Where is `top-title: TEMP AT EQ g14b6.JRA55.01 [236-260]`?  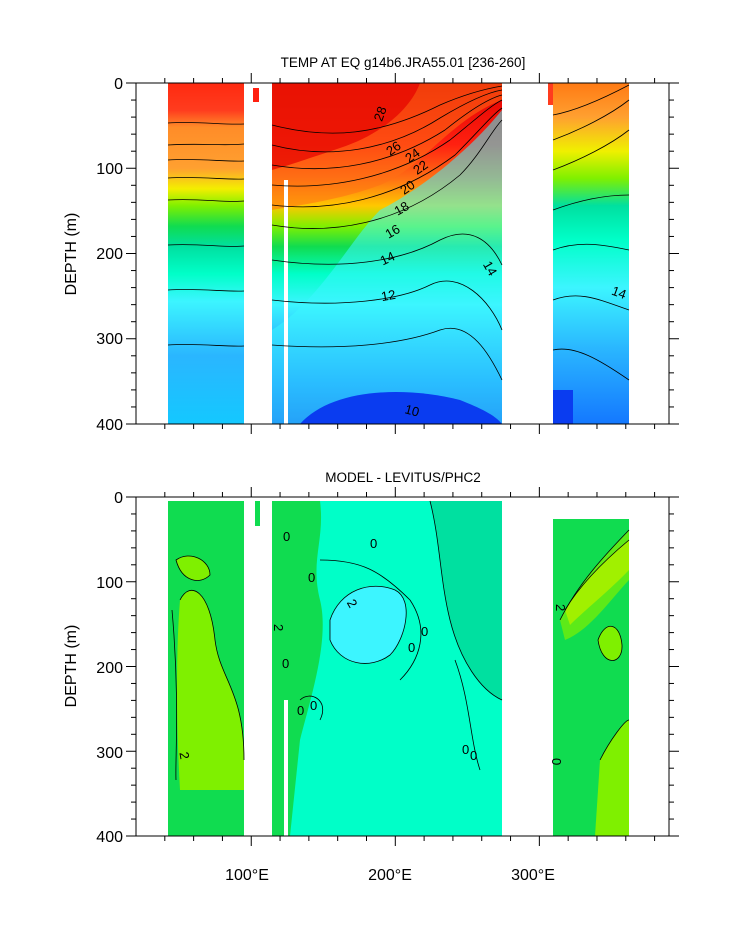 top-title: TEMP AT EQ g14b6.JRA55.01 [236-260] is located at coordinates (403, 62).